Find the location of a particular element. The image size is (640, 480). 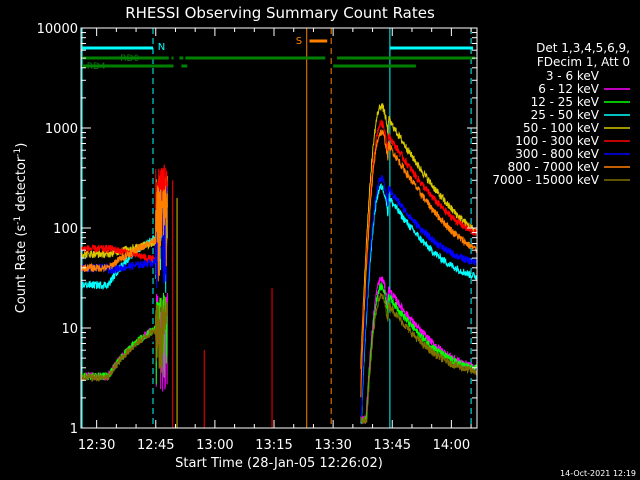

x-tick-label: 13:00 is located at coordinates (214, 445).